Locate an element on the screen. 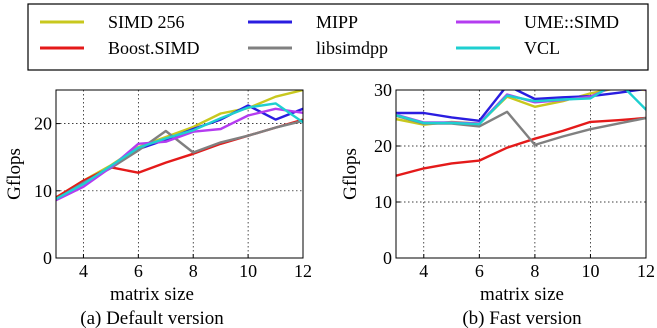  series-line-boost-simd is located at coordinates (521, 146).